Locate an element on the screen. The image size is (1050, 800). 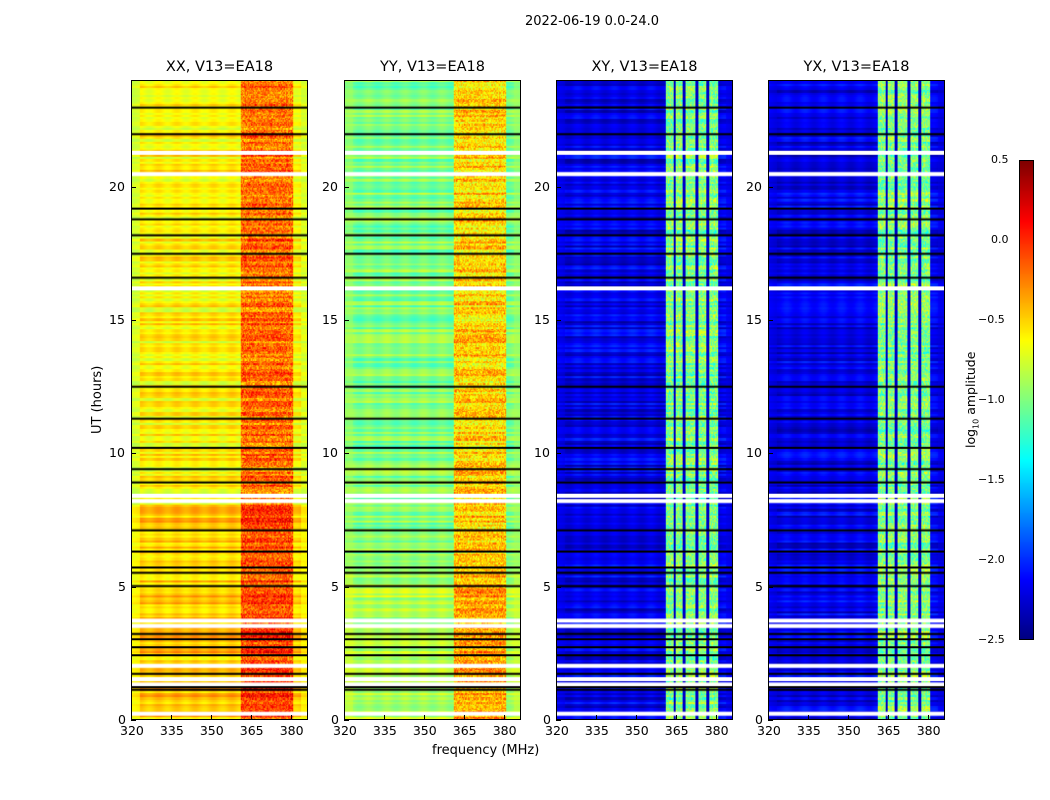
panel-title: XY, V13=EA18 is located at coordinates (644, 67).